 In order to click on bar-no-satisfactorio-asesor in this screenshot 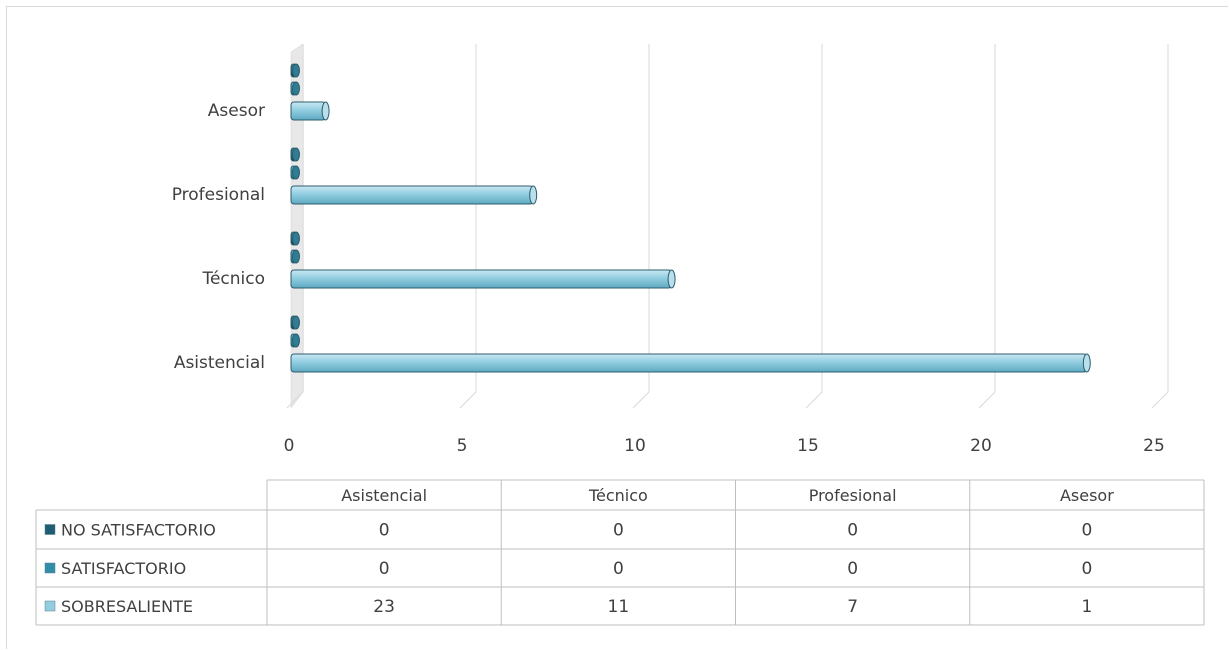, I will do `click(295, 70)`.